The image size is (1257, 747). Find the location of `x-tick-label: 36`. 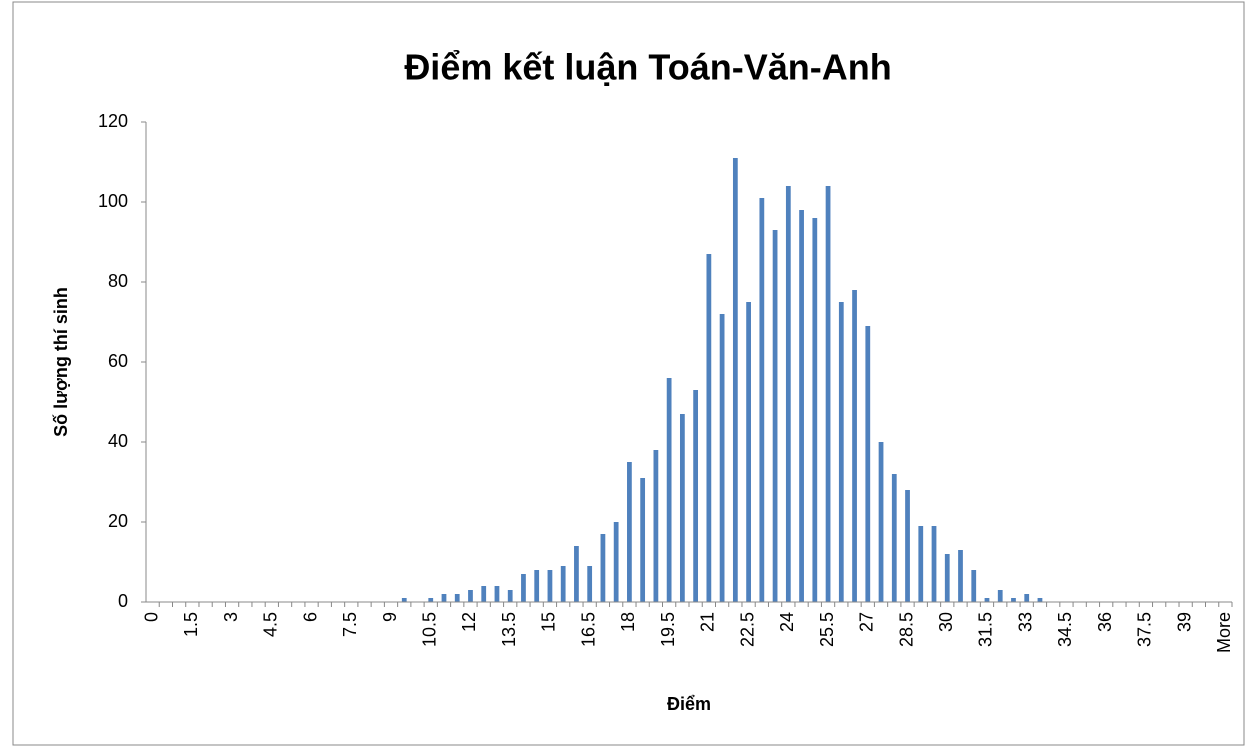

x-tick-label: 36 is located at coordinates (1105, 622).